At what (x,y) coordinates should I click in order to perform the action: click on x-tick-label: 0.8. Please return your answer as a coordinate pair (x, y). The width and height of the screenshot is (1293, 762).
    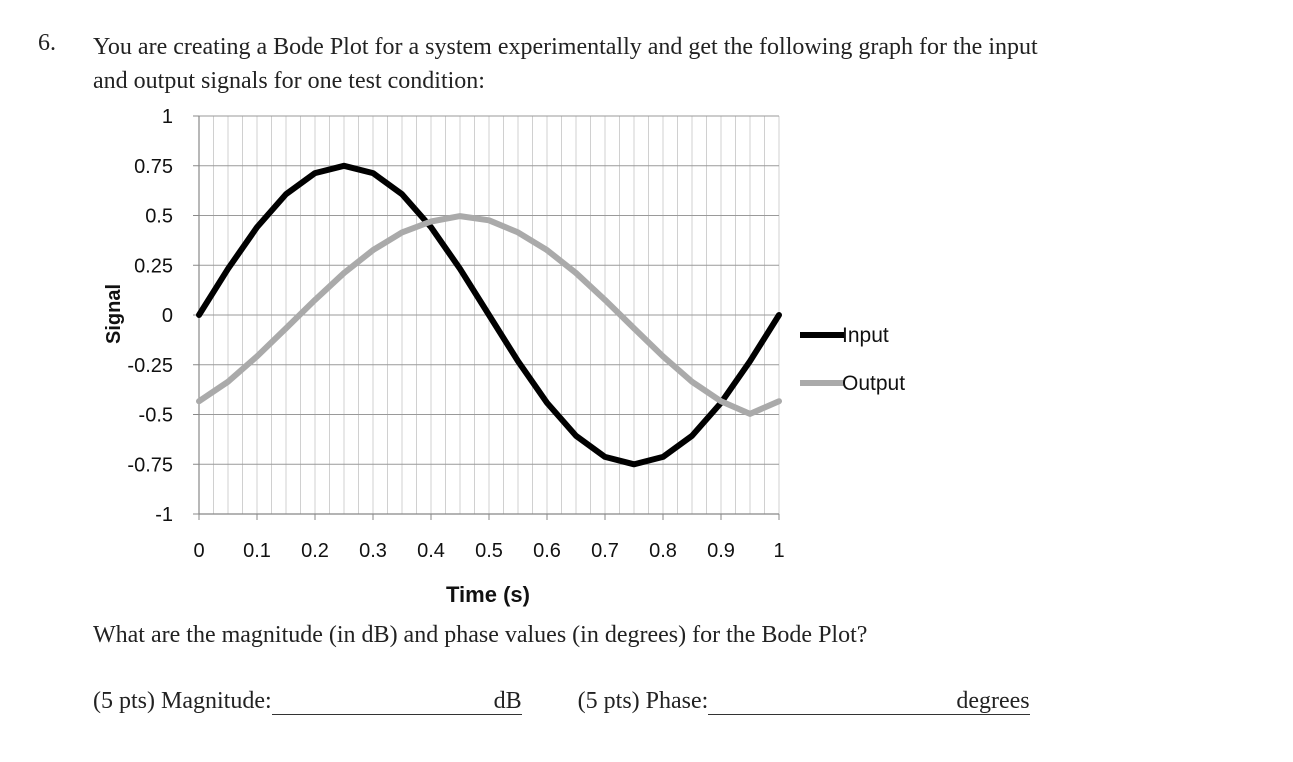
    Looking at the image, I should click on (663, 551).